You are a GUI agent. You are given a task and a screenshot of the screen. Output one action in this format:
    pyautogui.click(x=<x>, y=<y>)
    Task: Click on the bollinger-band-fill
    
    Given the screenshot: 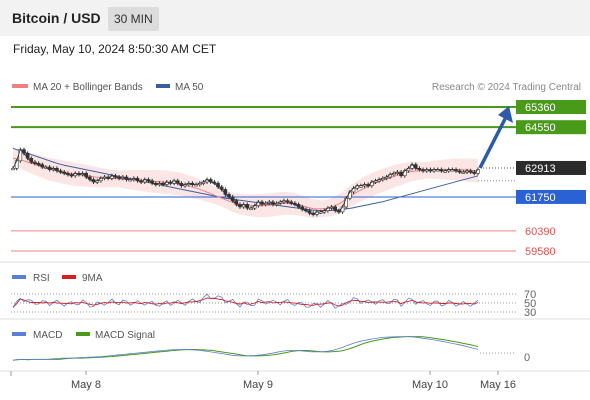 What is the action you would take?
    pyautogui.click(x=245, y=184)
    